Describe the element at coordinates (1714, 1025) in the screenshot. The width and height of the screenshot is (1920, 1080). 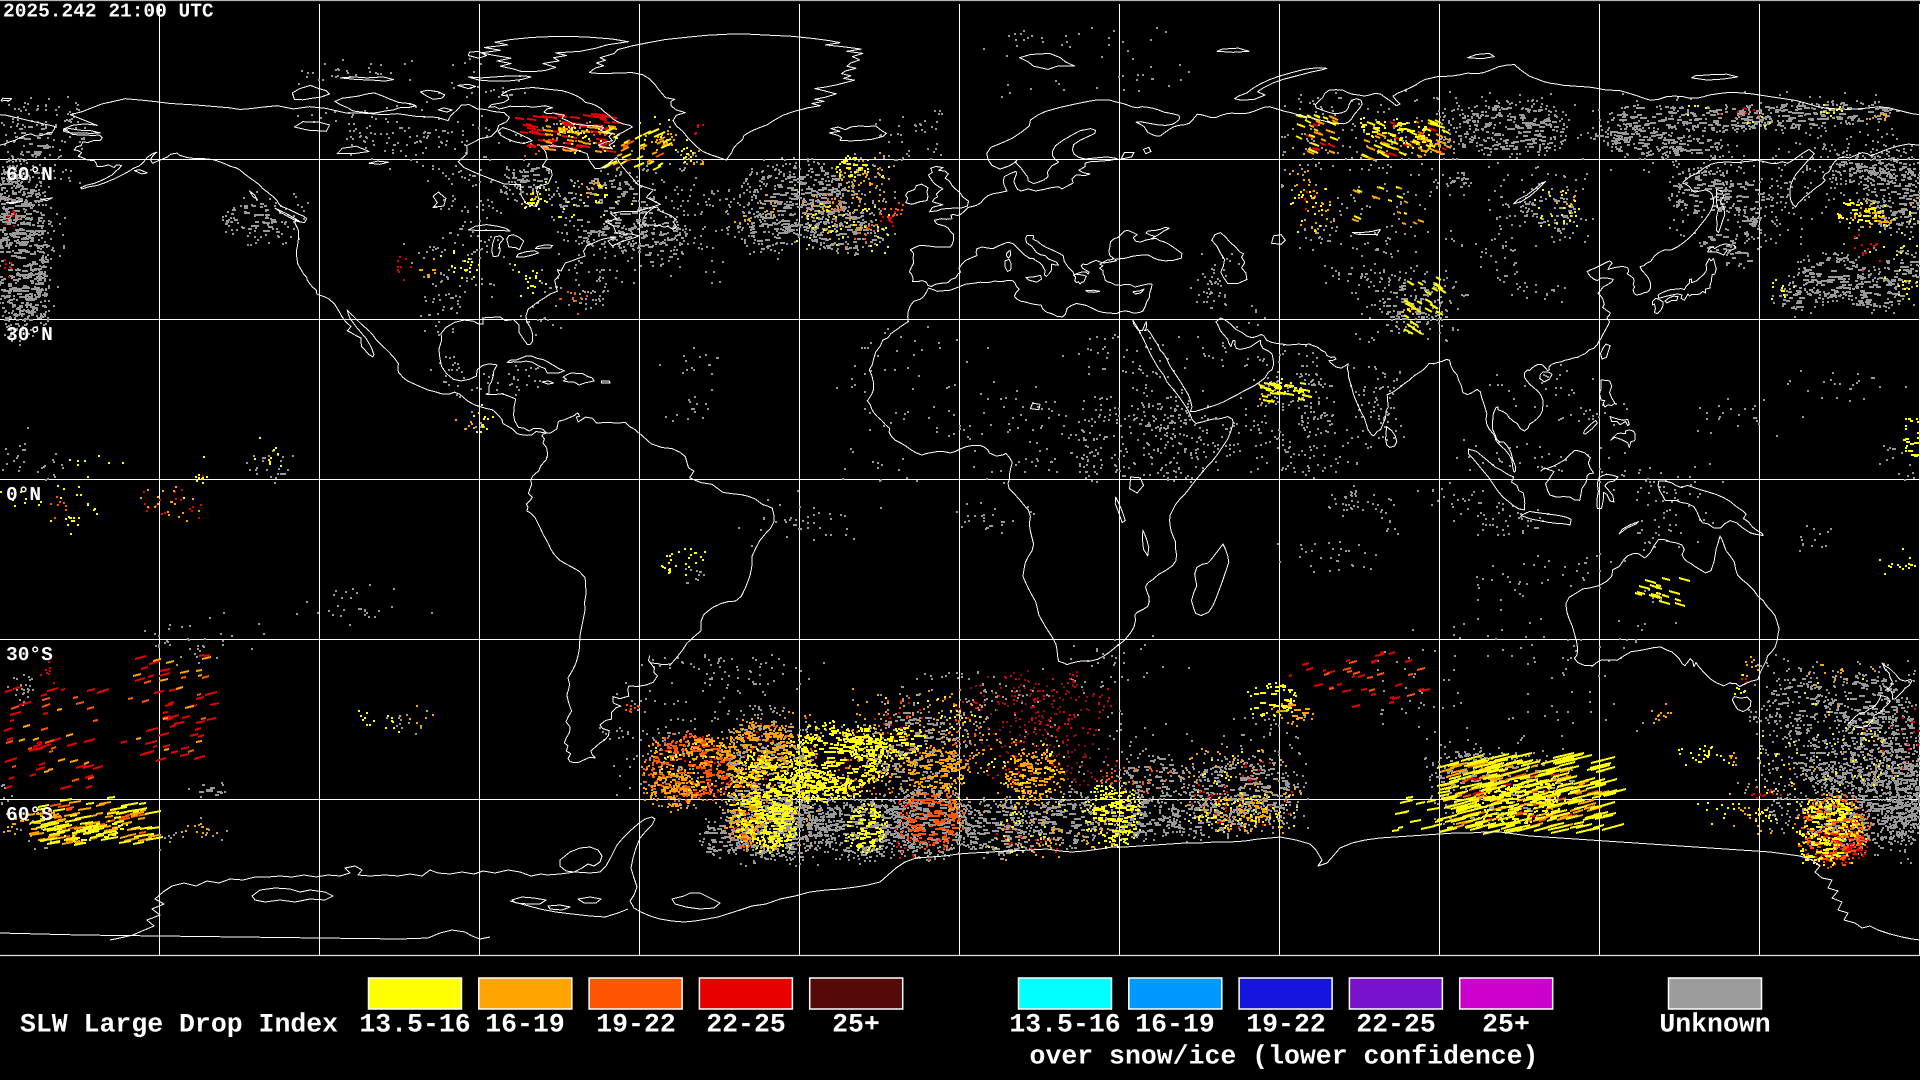
I see `svg-text: Unknown` at that location.